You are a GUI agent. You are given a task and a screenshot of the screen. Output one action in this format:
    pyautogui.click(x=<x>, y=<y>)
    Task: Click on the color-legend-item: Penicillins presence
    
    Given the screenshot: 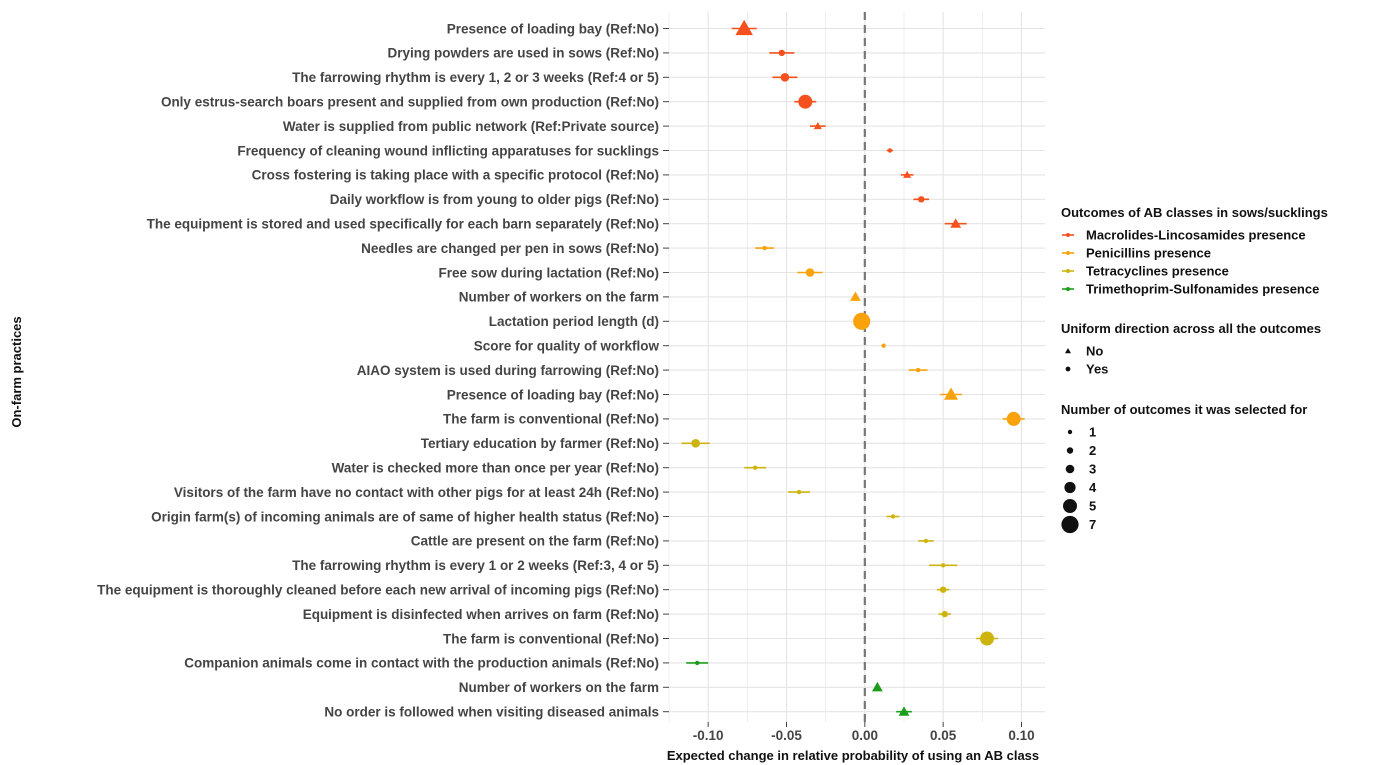 What is the action you would take?
    pyautogui.click(x=1136, y=253)
    